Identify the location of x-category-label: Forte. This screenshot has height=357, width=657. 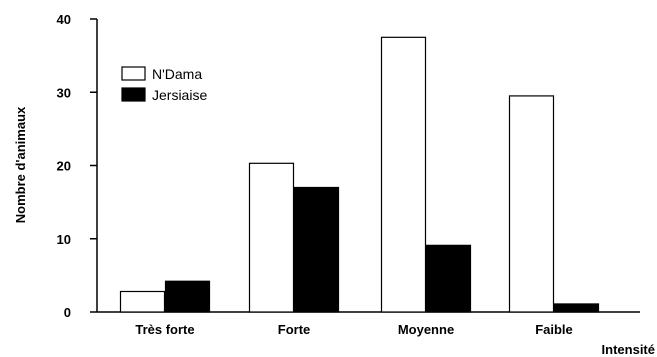
(294, 329).